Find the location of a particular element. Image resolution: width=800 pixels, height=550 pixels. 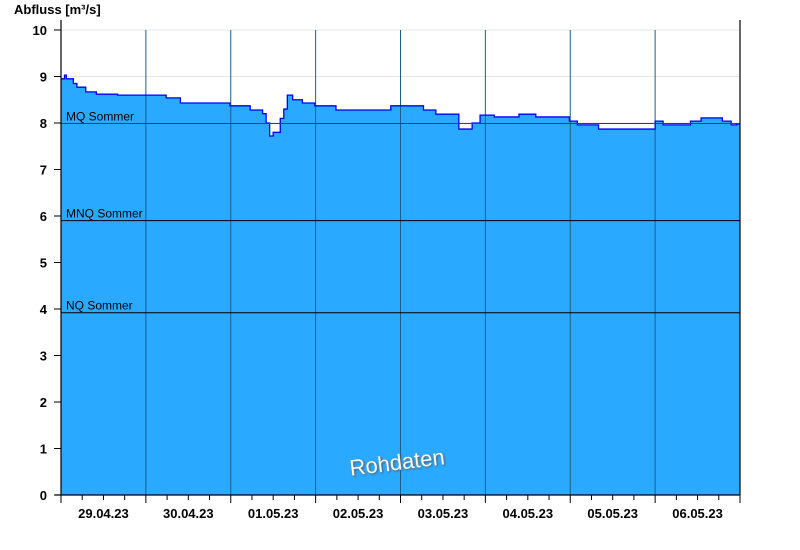

x-tick-label: 06.05.23 is located at coordinates (697, 513).